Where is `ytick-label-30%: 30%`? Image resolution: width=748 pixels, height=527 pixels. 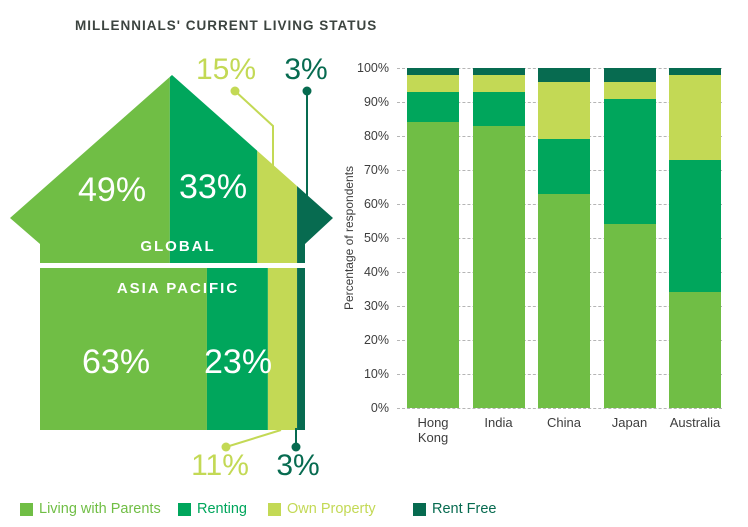
ytick-label-30%: 30% is located at coordinates (376, 306).